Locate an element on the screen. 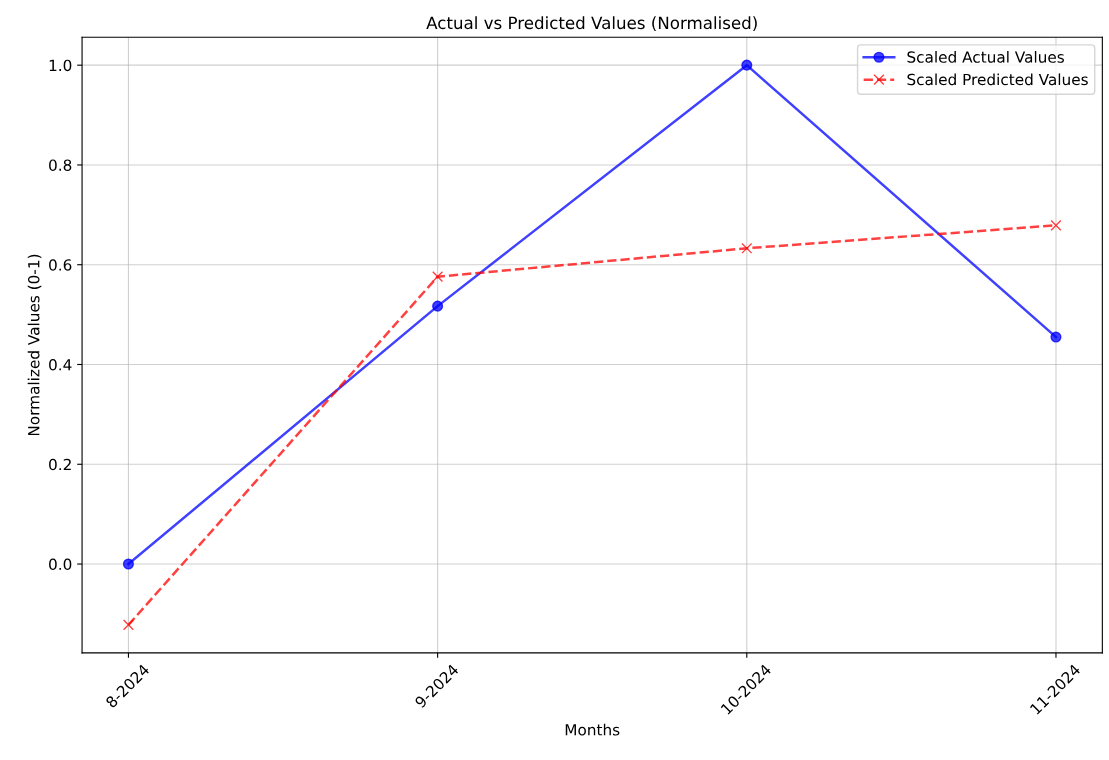 Image resolution: width=1109 pixels, height=760 pixels. y-tick-label: 0.4 is located at coordinates (60, 364).